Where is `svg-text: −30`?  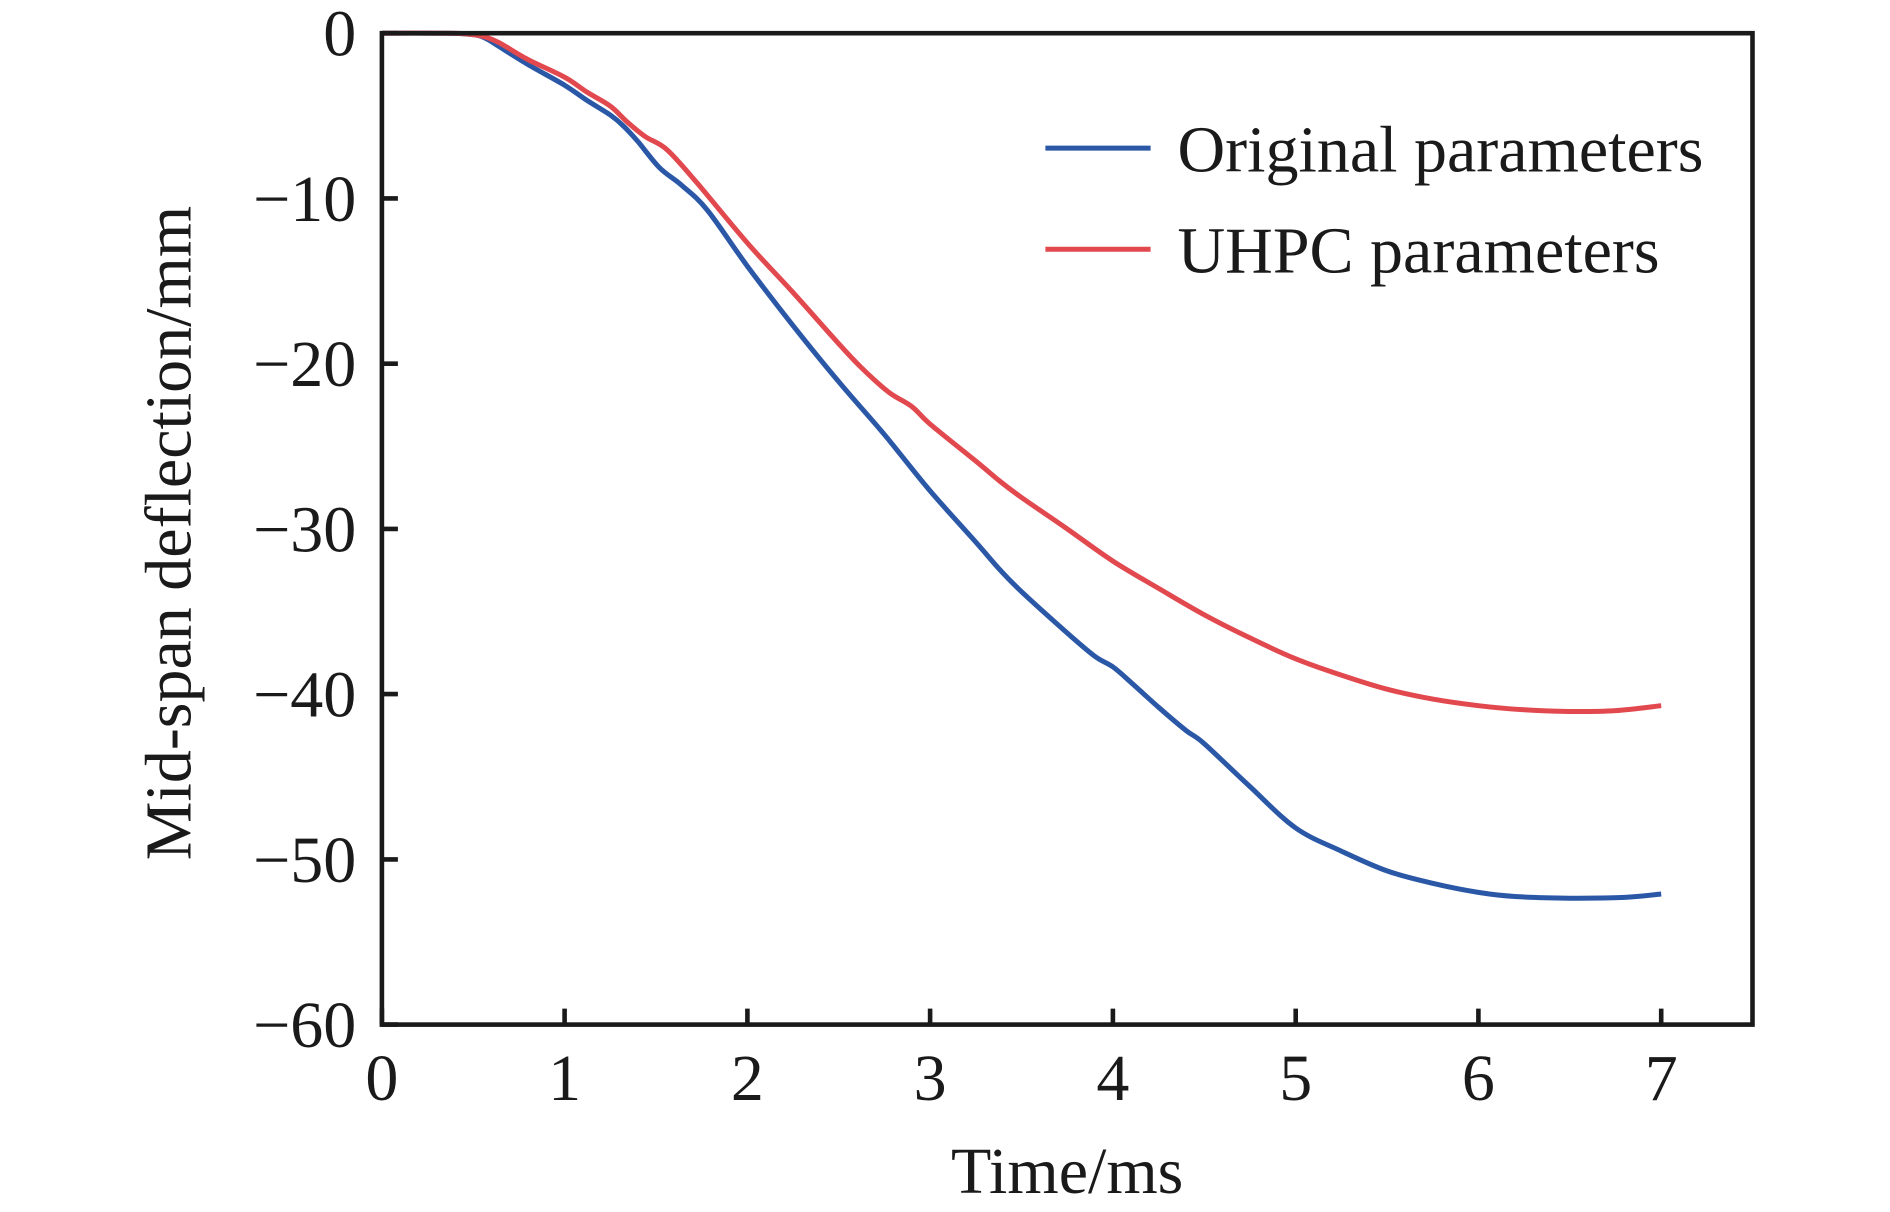
svg-text: −30 is located at coordinates (304, 529).